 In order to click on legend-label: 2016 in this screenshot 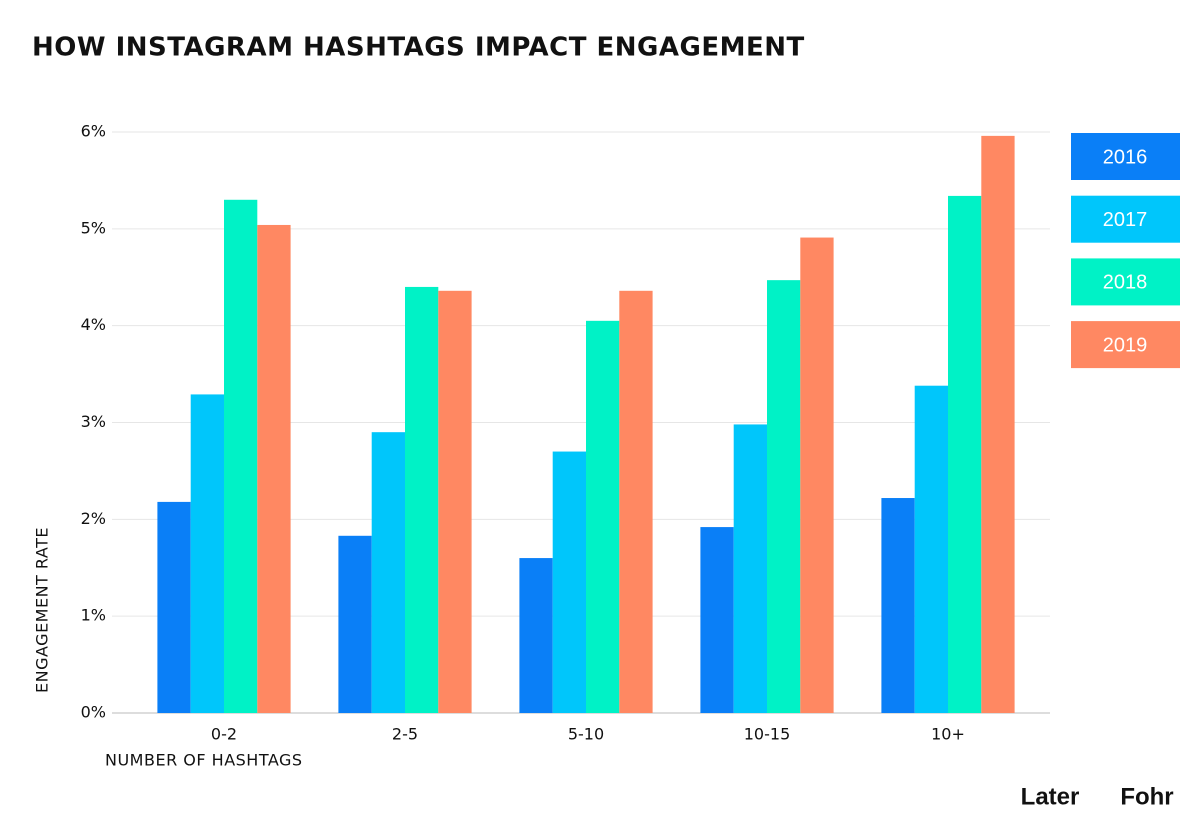, I will do `click(1125, 157)`.